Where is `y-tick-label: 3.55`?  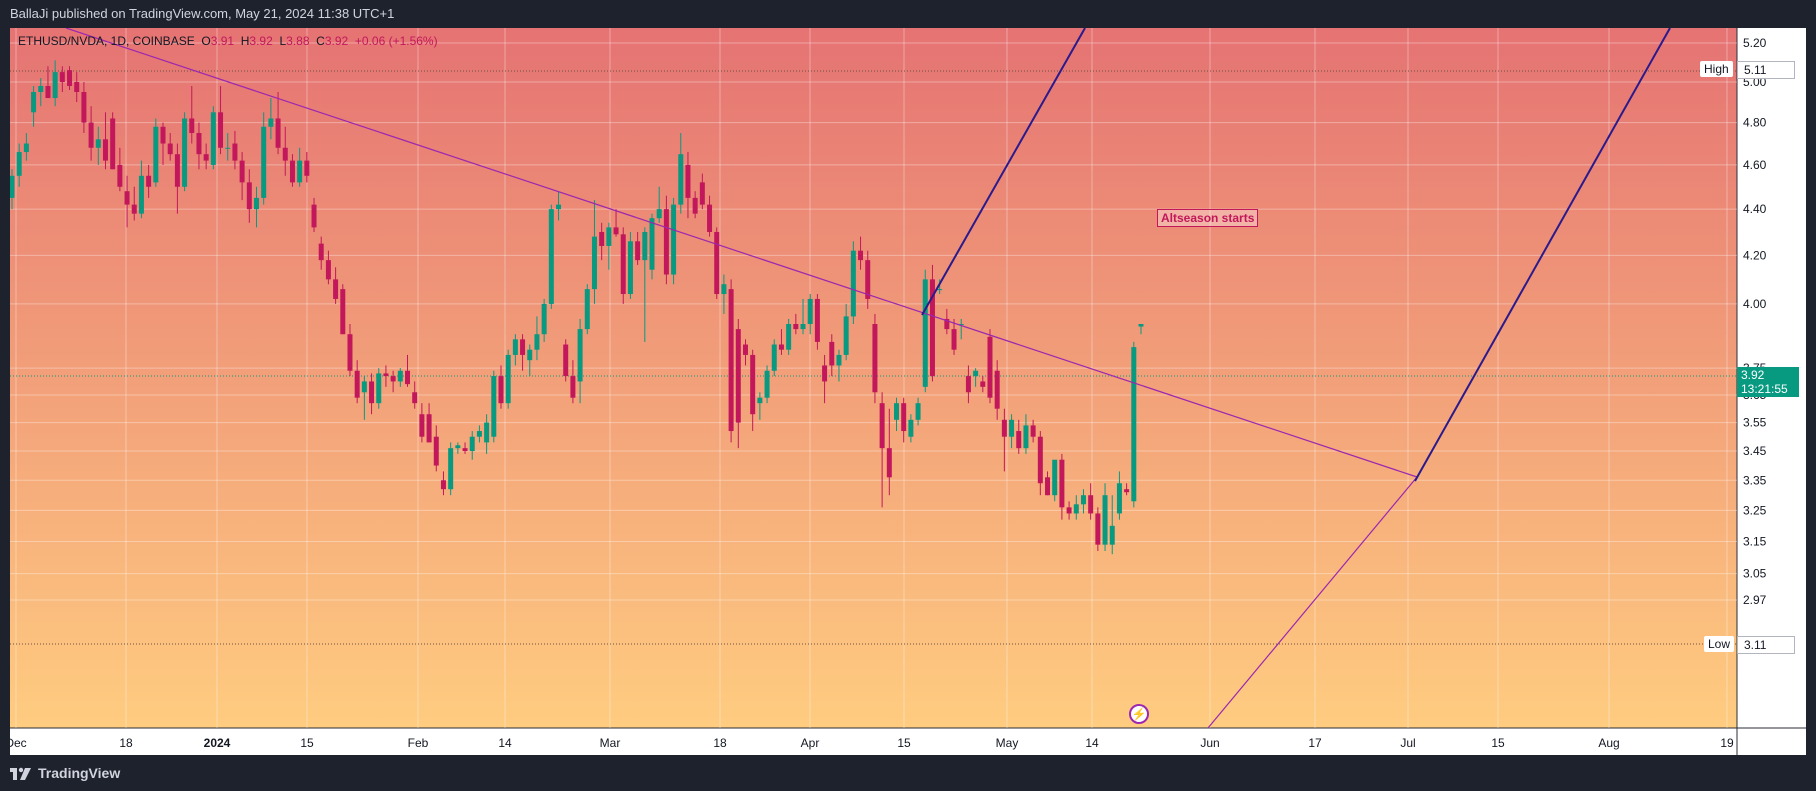 y-tick-label: 3.55 is located at coordinates (1755, 423).